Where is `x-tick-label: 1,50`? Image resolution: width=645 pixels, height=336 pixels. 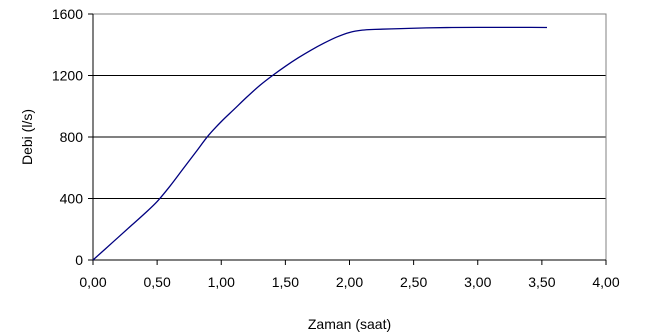
x-tick-label: 1,50 is located at coordinates (285, 282).